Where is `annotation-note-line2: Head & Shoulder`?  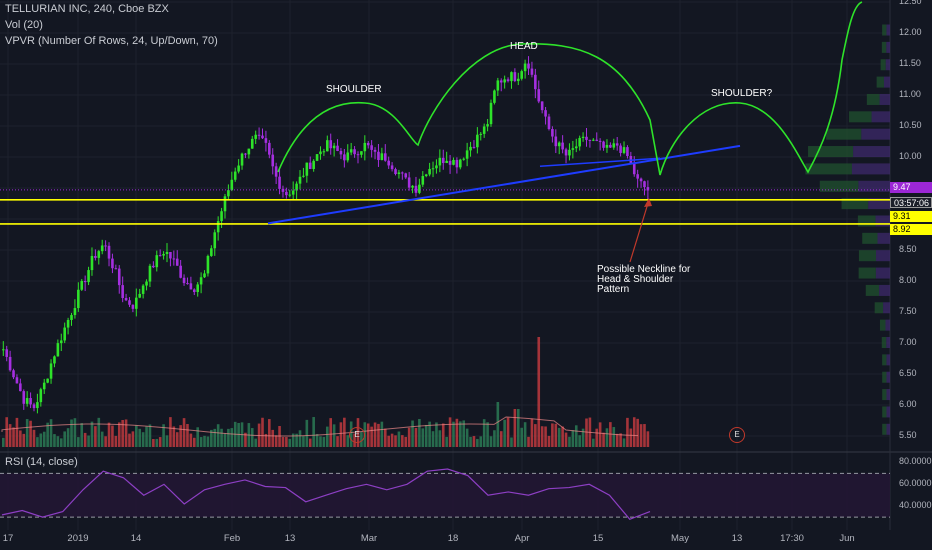
annotation-note-line2: Head & Shoulder is located at coordinates (635, 279).